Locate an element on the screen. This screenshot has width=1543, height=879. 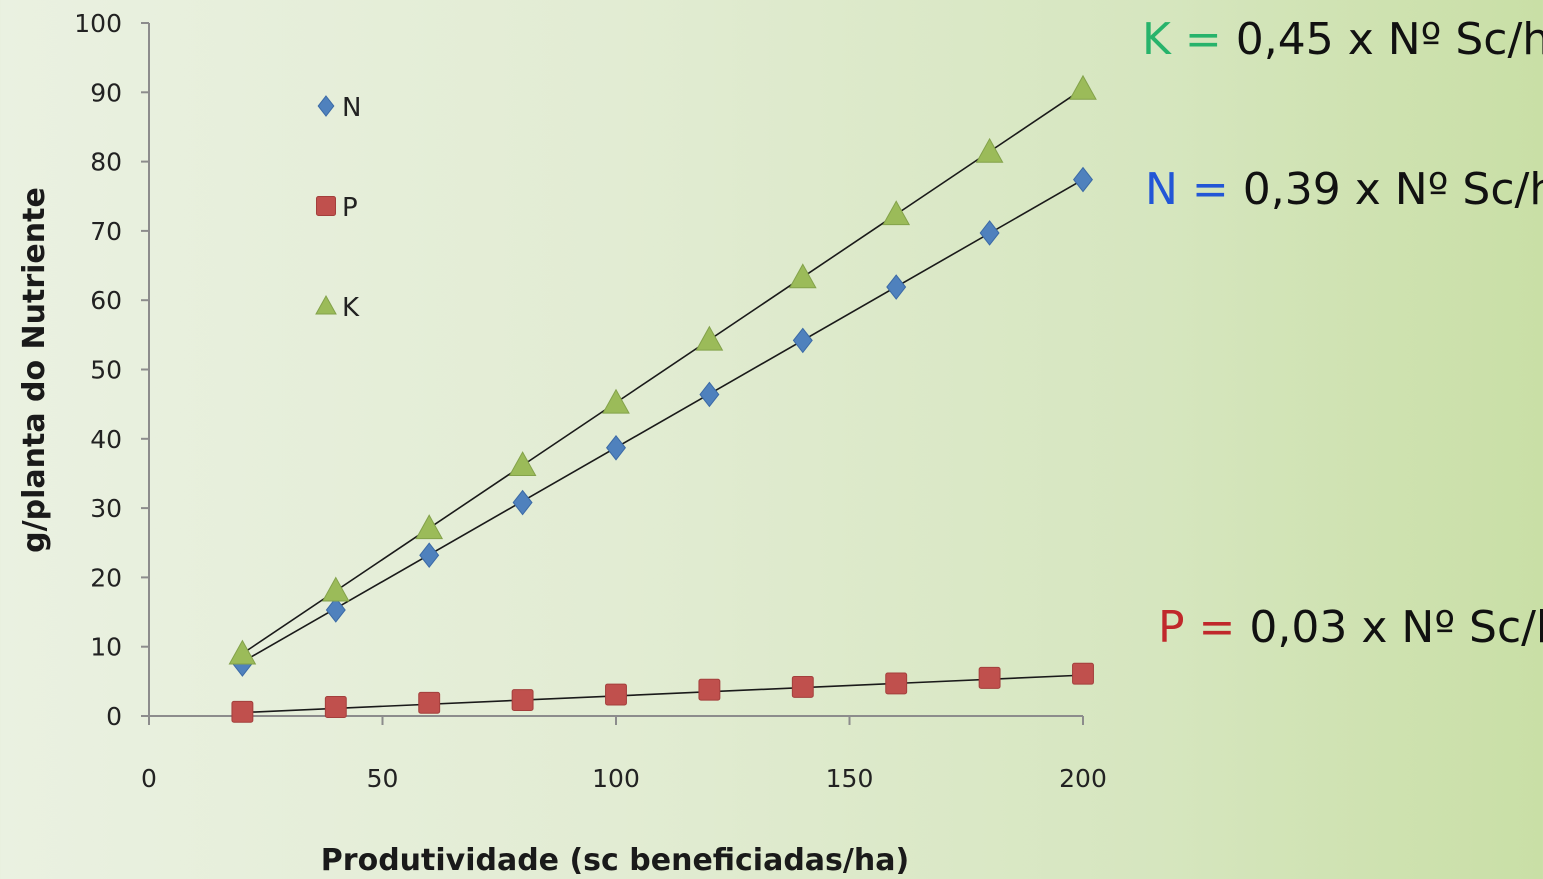
equation-p: P = 0,03 x Nº Sc/ha is located at coordinates (1350, 628).